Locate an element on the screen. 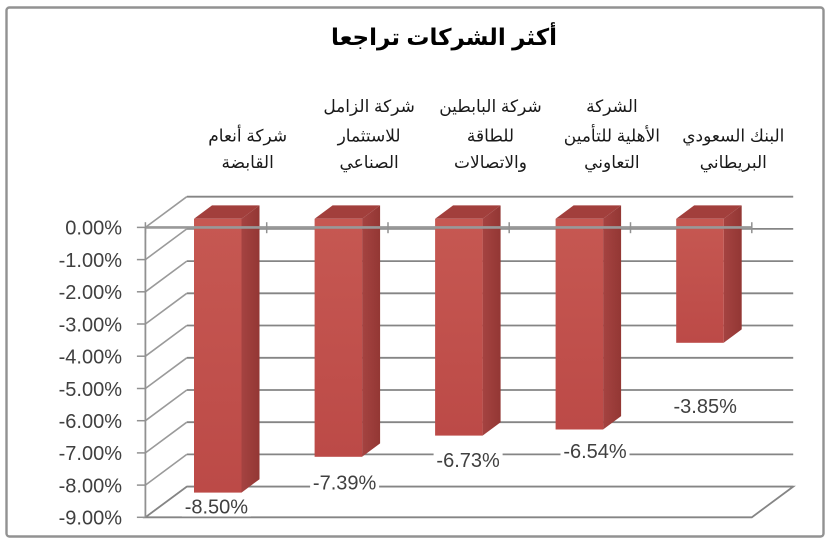  svg-text: -8.00% is located at coordinates (91, 486).